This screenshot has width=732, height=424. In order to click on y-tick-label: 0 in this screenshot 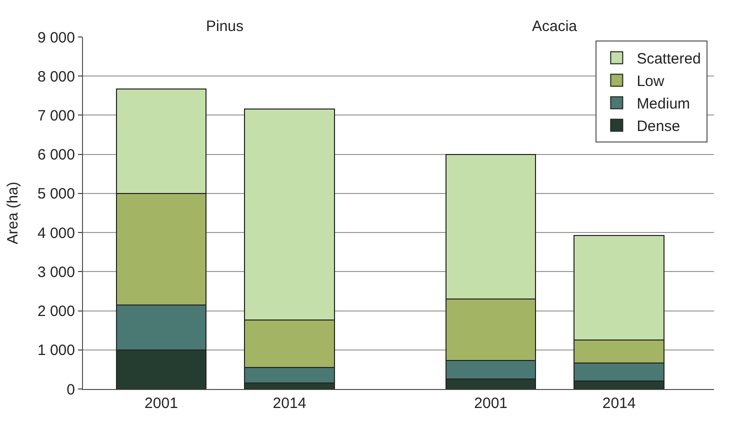, I will do `click(70, 389)`.